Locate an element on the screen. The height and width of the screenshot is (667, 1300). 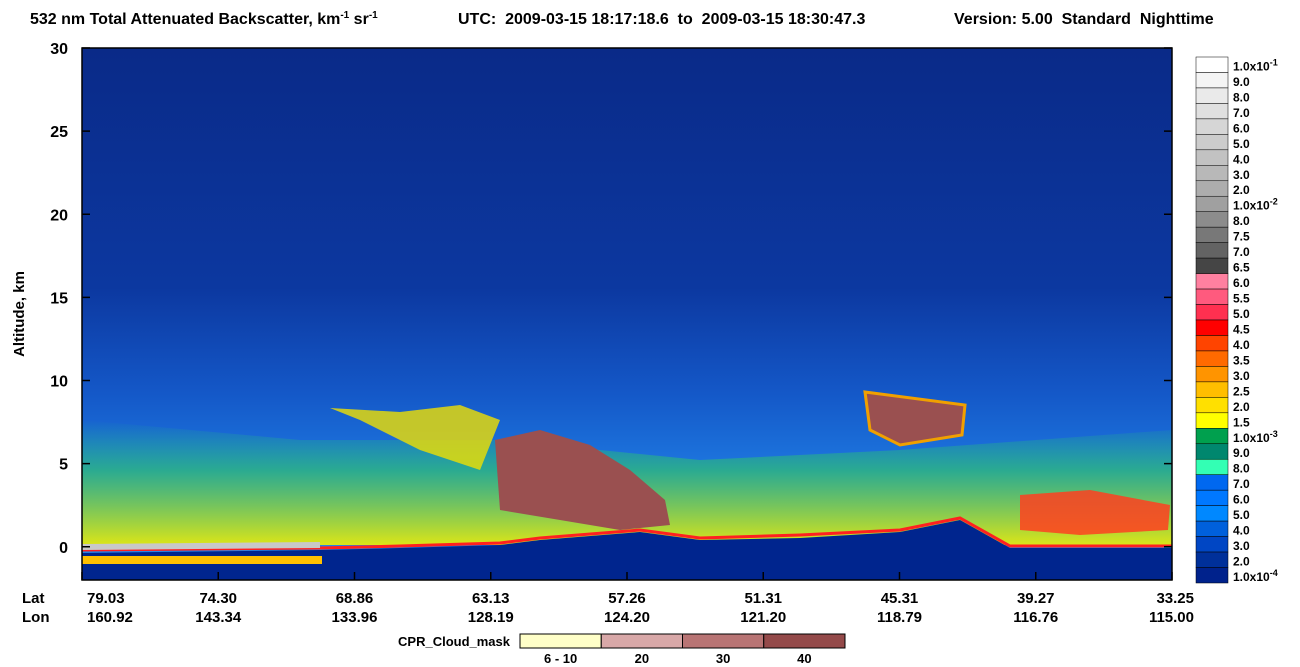
lon-tick-label: 116.76 is located at coordinates (1035, 617).